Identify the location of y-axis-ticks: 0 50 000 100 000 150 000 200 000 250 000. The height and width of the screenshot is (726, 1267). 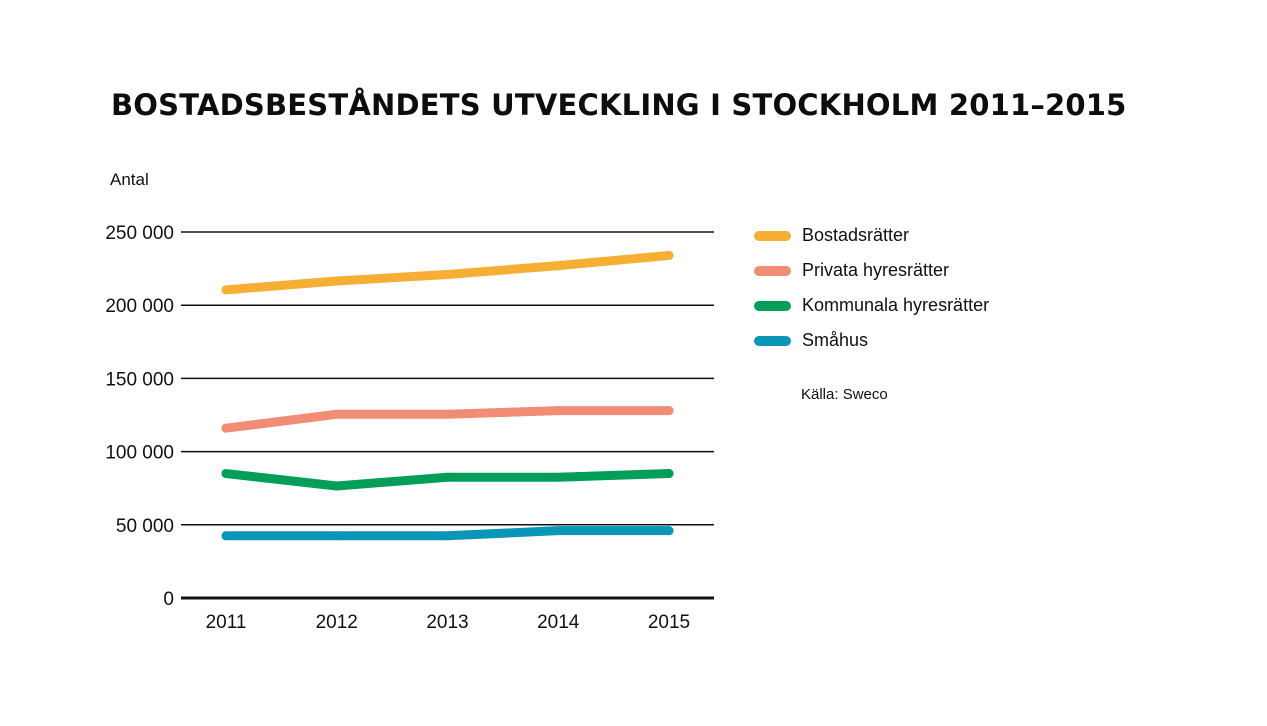
(139, 416).